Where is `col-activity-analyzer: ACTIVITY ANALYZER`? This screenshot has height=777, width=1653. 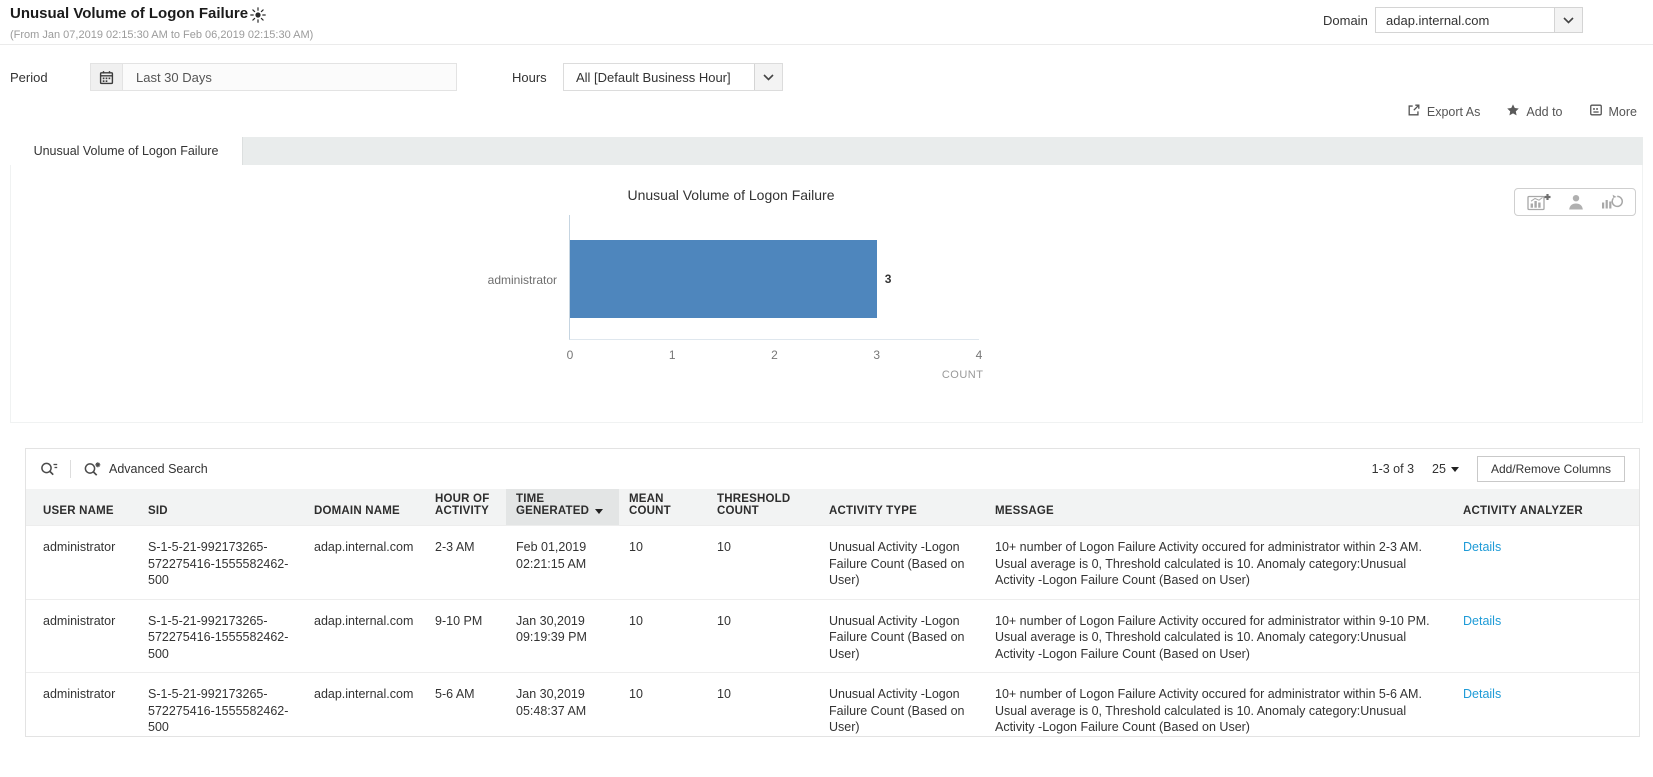 col-activity-analyzer: ACTIVITY ANALYZER is located at coordinates (1546, 507).